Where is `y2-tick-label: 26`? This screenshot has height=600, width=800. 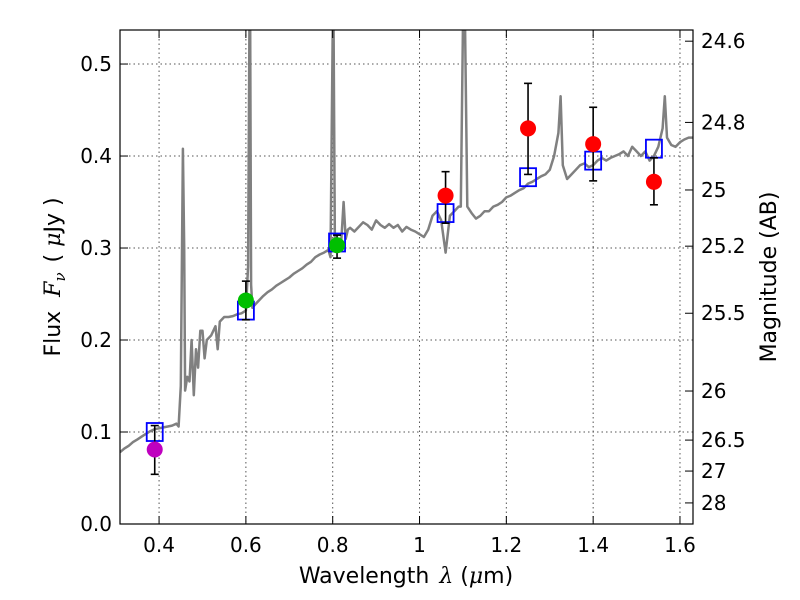
y2-tick-label: 26 is located at coordinates (713, 391).